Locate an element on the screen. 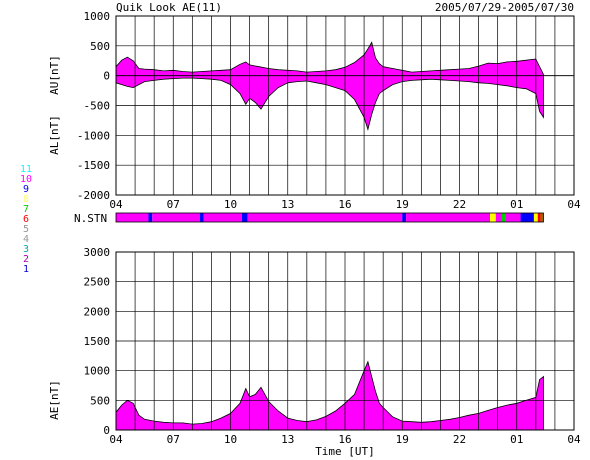  nstn-bar is located at coordinates (329, 217).